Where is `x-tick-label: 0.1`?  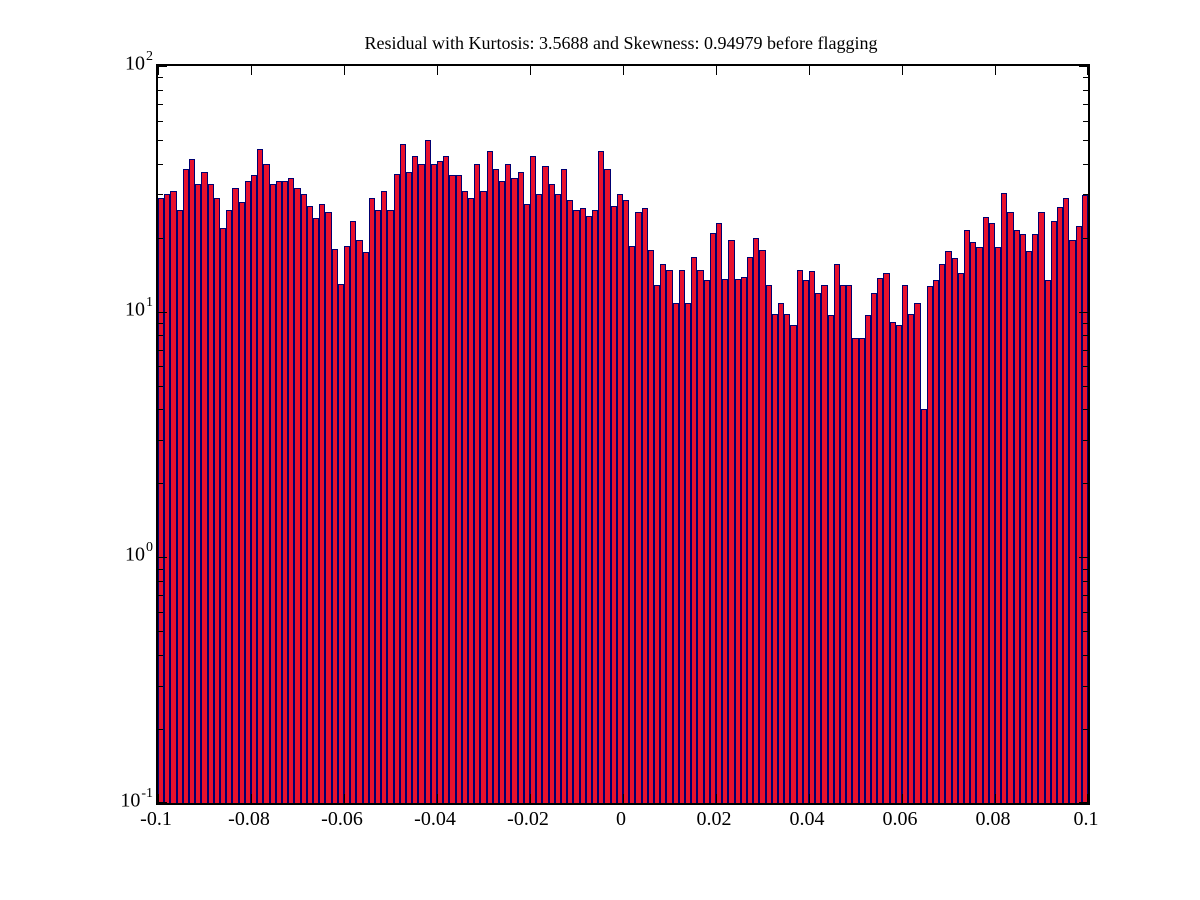 x-tick-label: 0.1 is located at coordinates (1086, 819).